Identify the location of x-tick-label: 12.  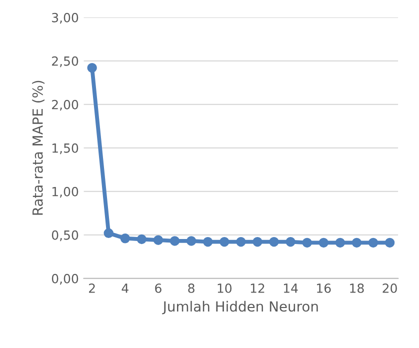
(257, 288).